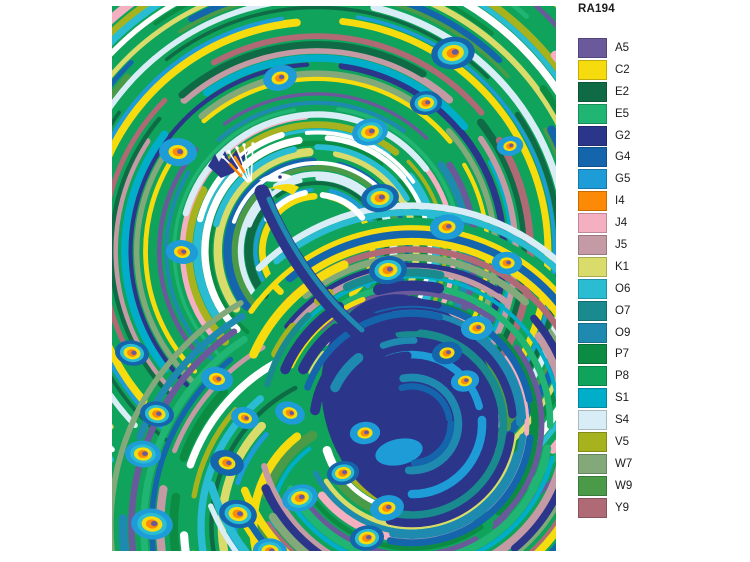 Image resolution: width=750 pixels, height=562 pixels. I want to click on color-code-label: A5, so click(622, 47).